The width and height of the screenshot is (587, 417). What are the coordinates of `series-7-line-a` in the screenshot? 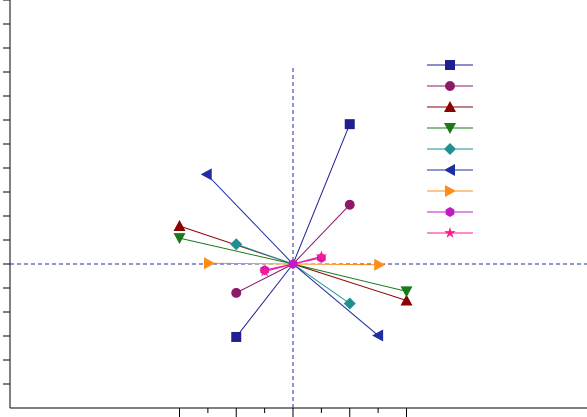 It's located at (251, 263).